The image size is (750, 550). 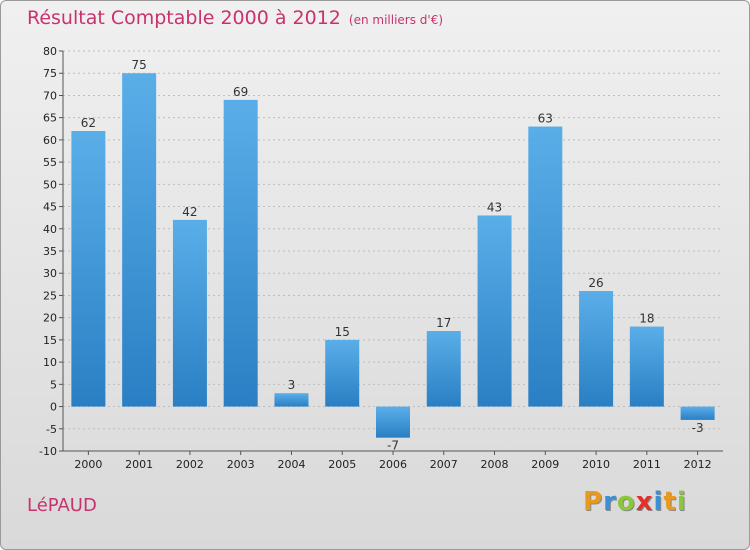 What do you see at coordinates (53, 384) in the screenshot?
I see `y-tick-label: 5` at bounding box center [53, 384].